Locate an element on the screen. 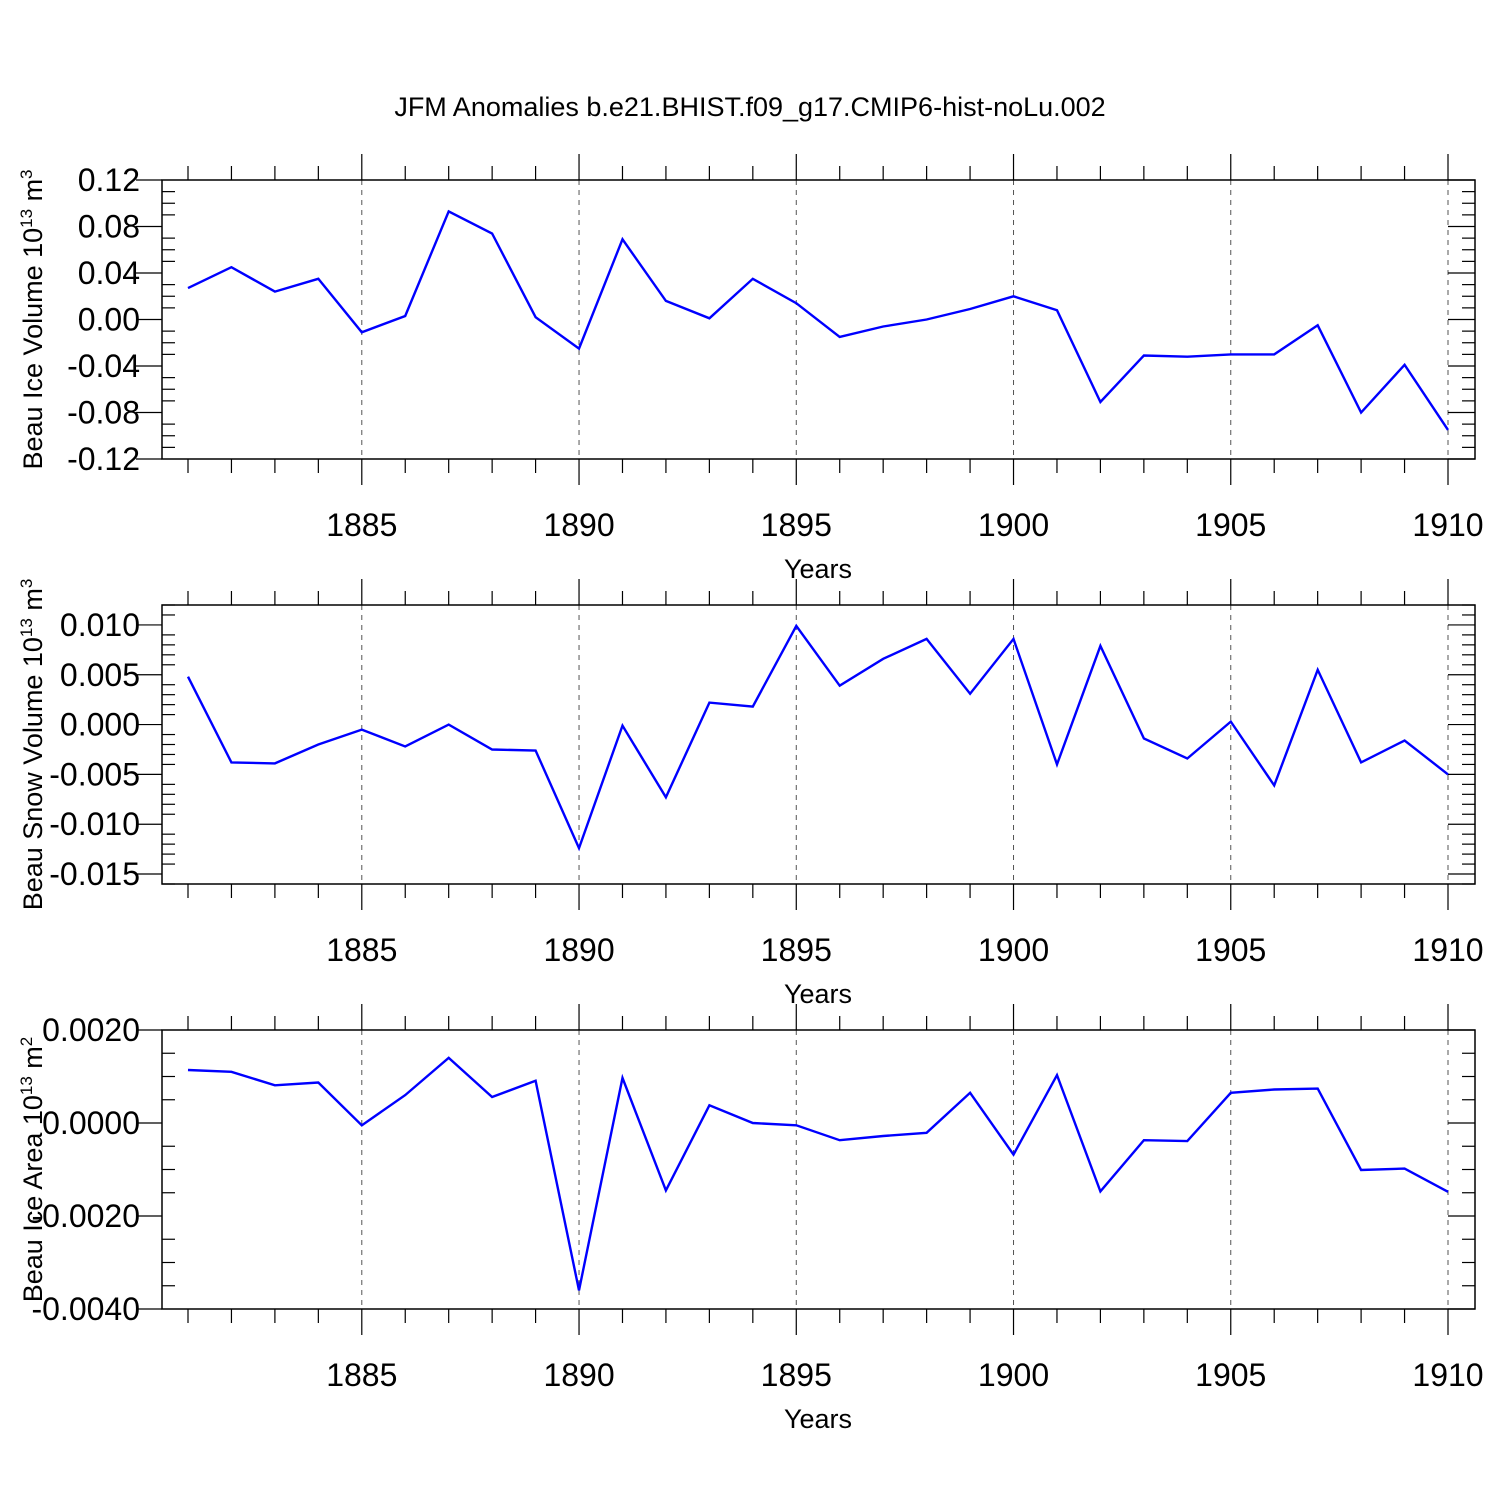 The height and width of the screenshot is (1500, 1500). y-tick-label: 0.00 is located at coordinates (109, 320).